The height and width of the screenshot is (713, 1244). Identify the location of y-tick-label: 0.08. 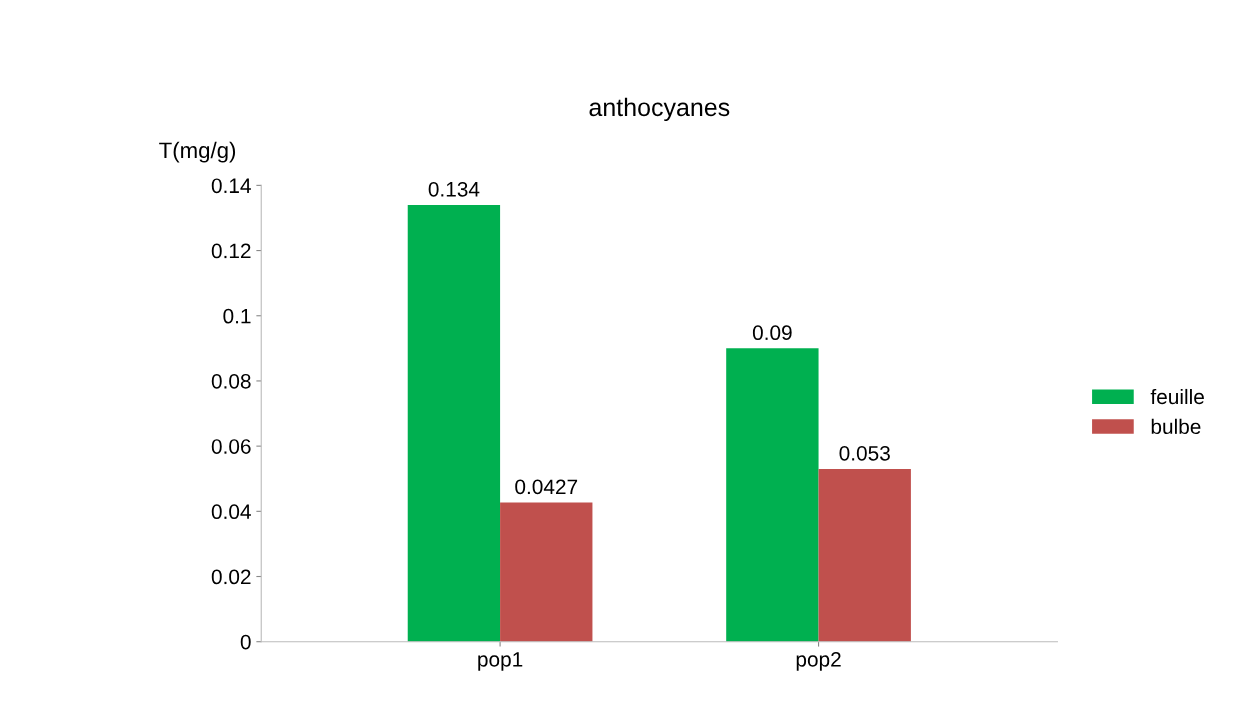
(231, 381).